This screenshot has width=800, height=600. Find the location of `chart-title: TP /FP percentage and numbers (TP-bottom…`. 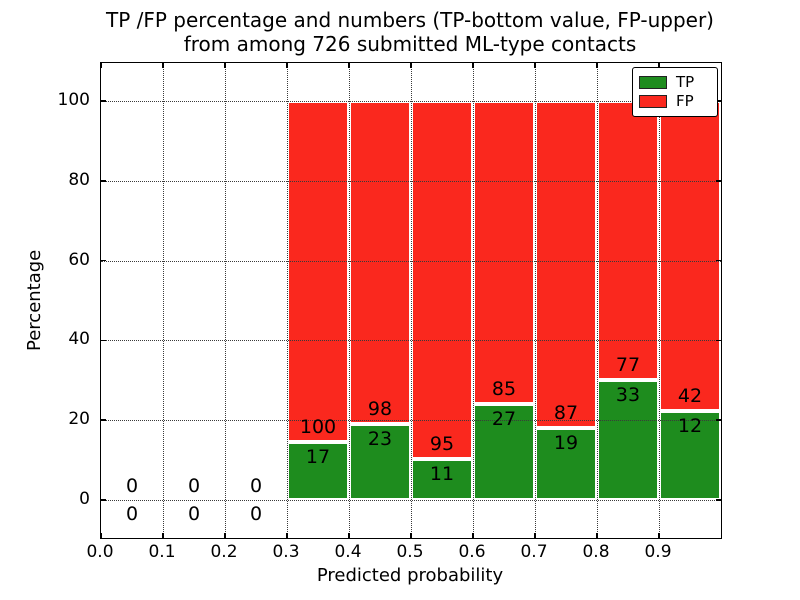

chart-title: TP /FP percentage and numbers (TP-bottom… is located at coordinates (410, 32).